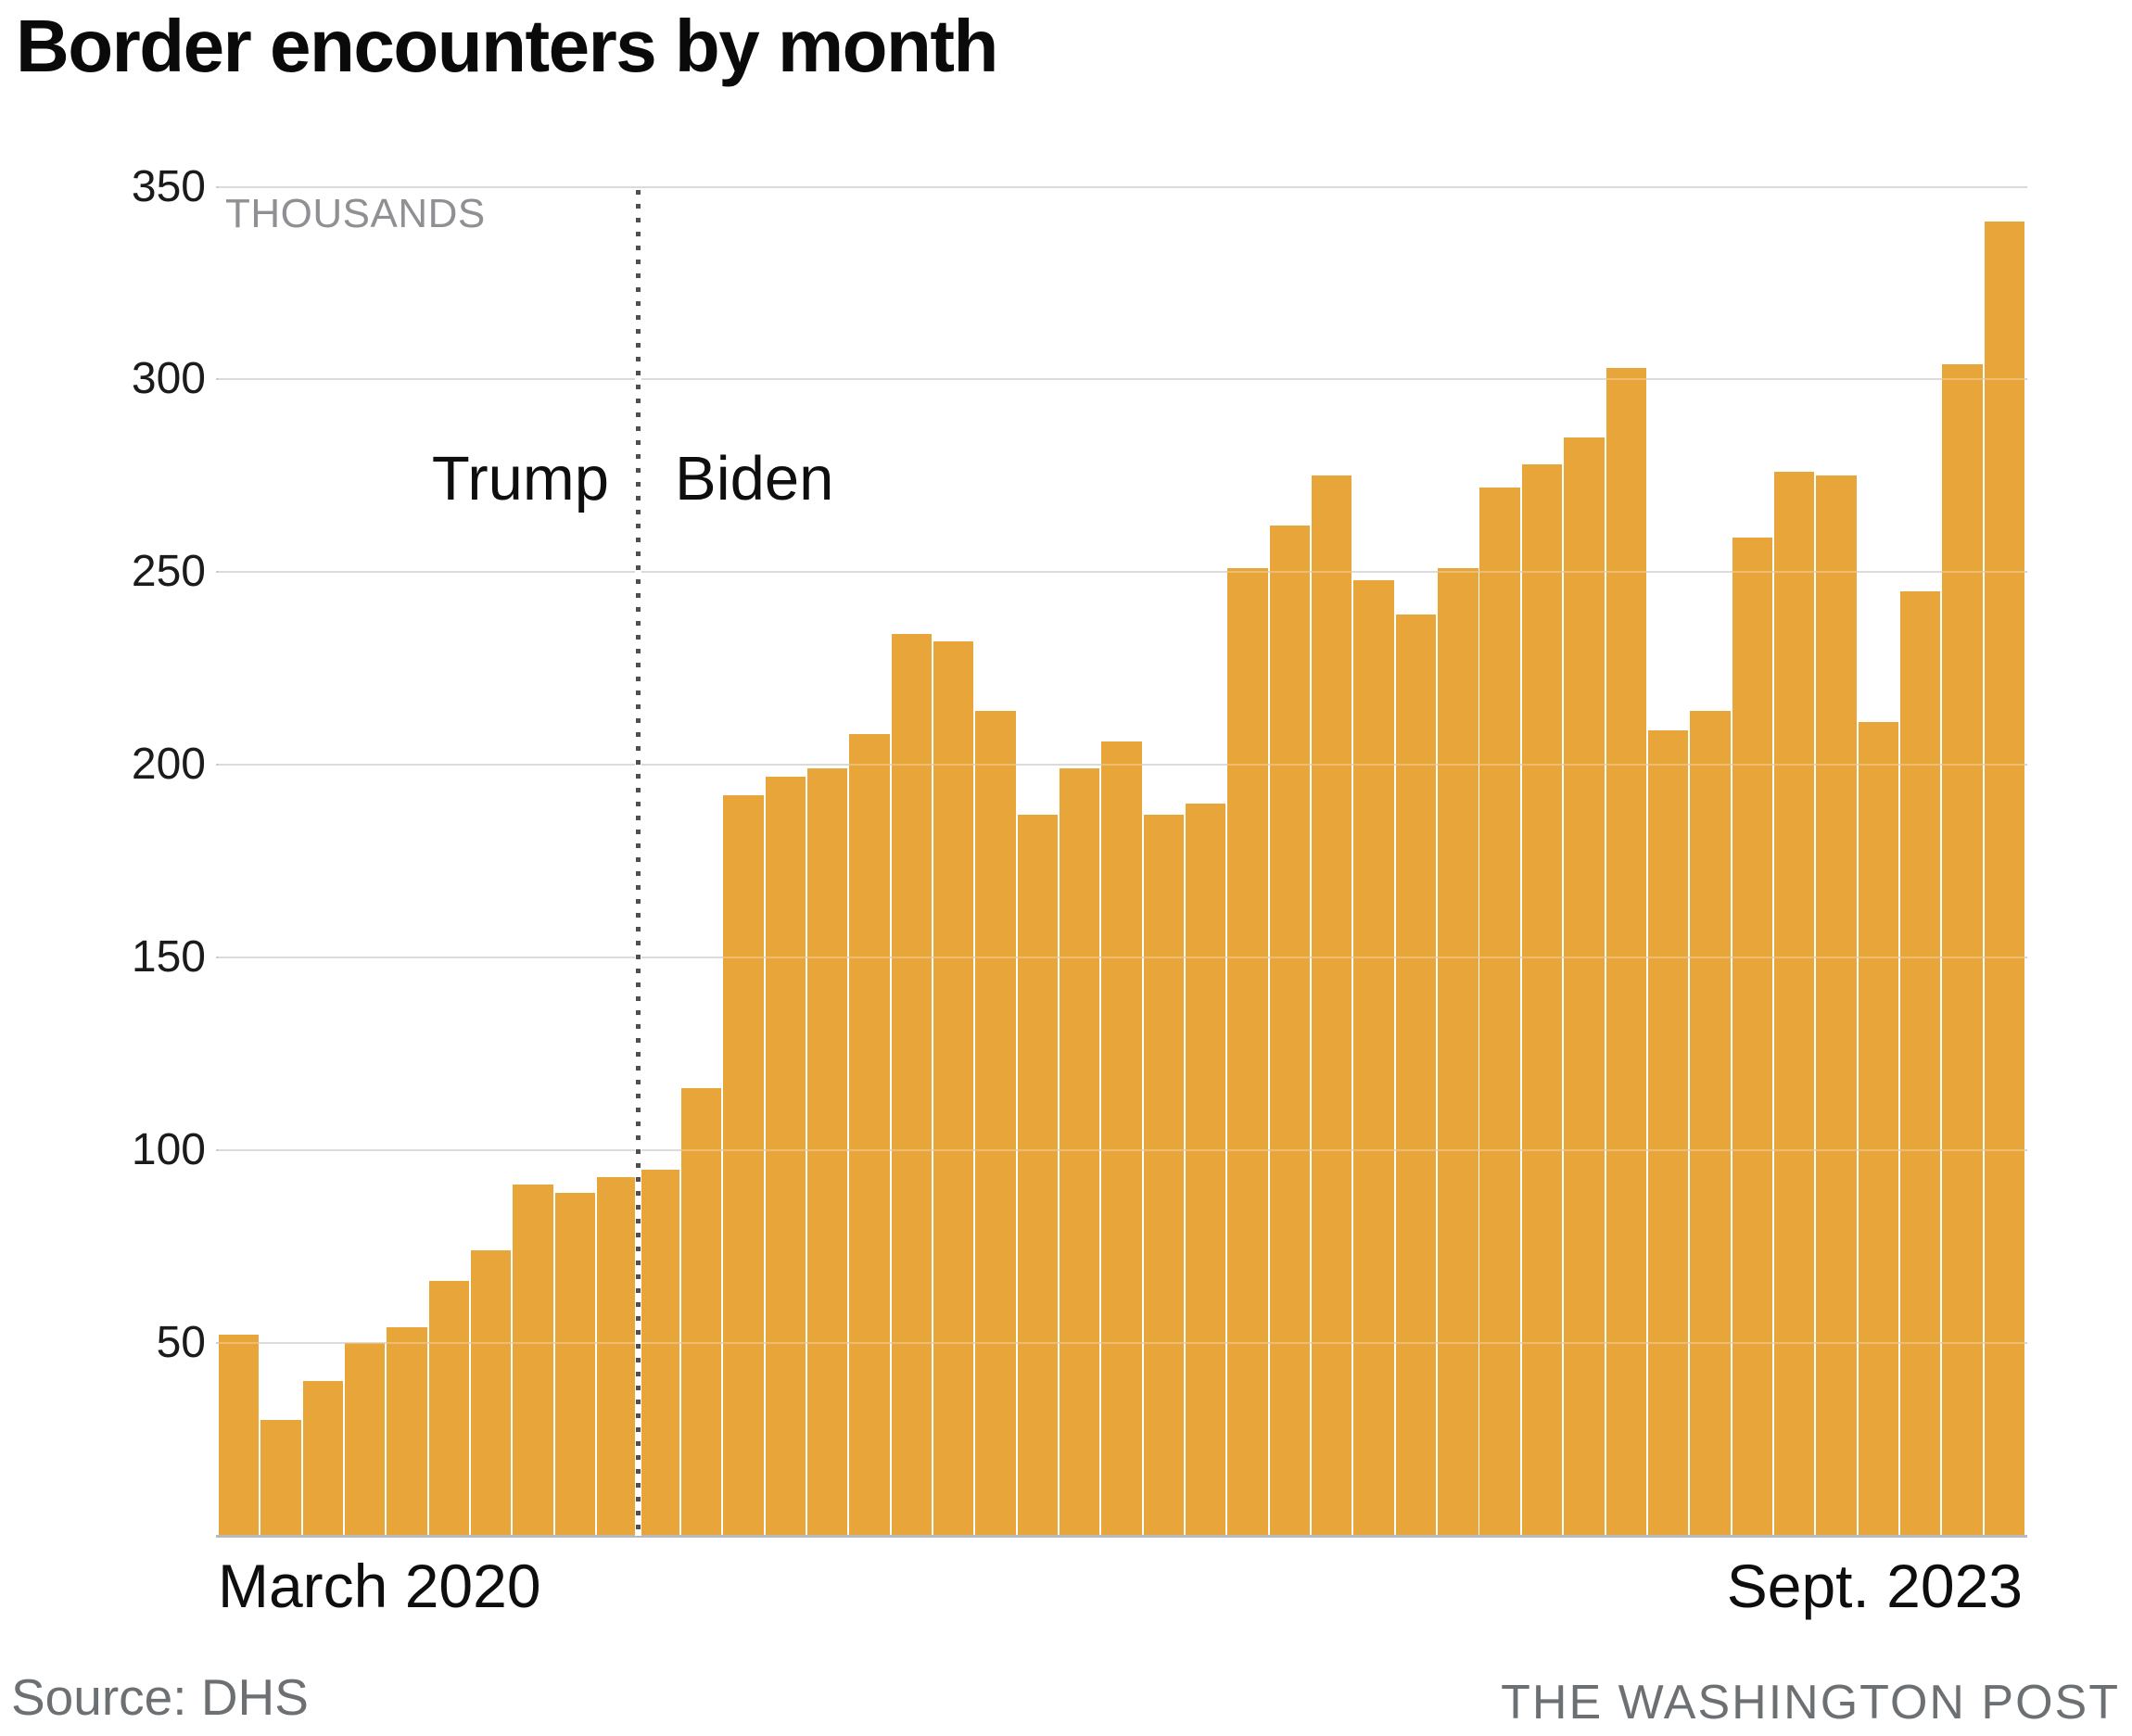 The height and width of the screenshot is (1736, 2132). What do you see at coordinates (701, 1312) in the screenshot?
I see `bar-feb-2021` at bounding box center [701, 1312].